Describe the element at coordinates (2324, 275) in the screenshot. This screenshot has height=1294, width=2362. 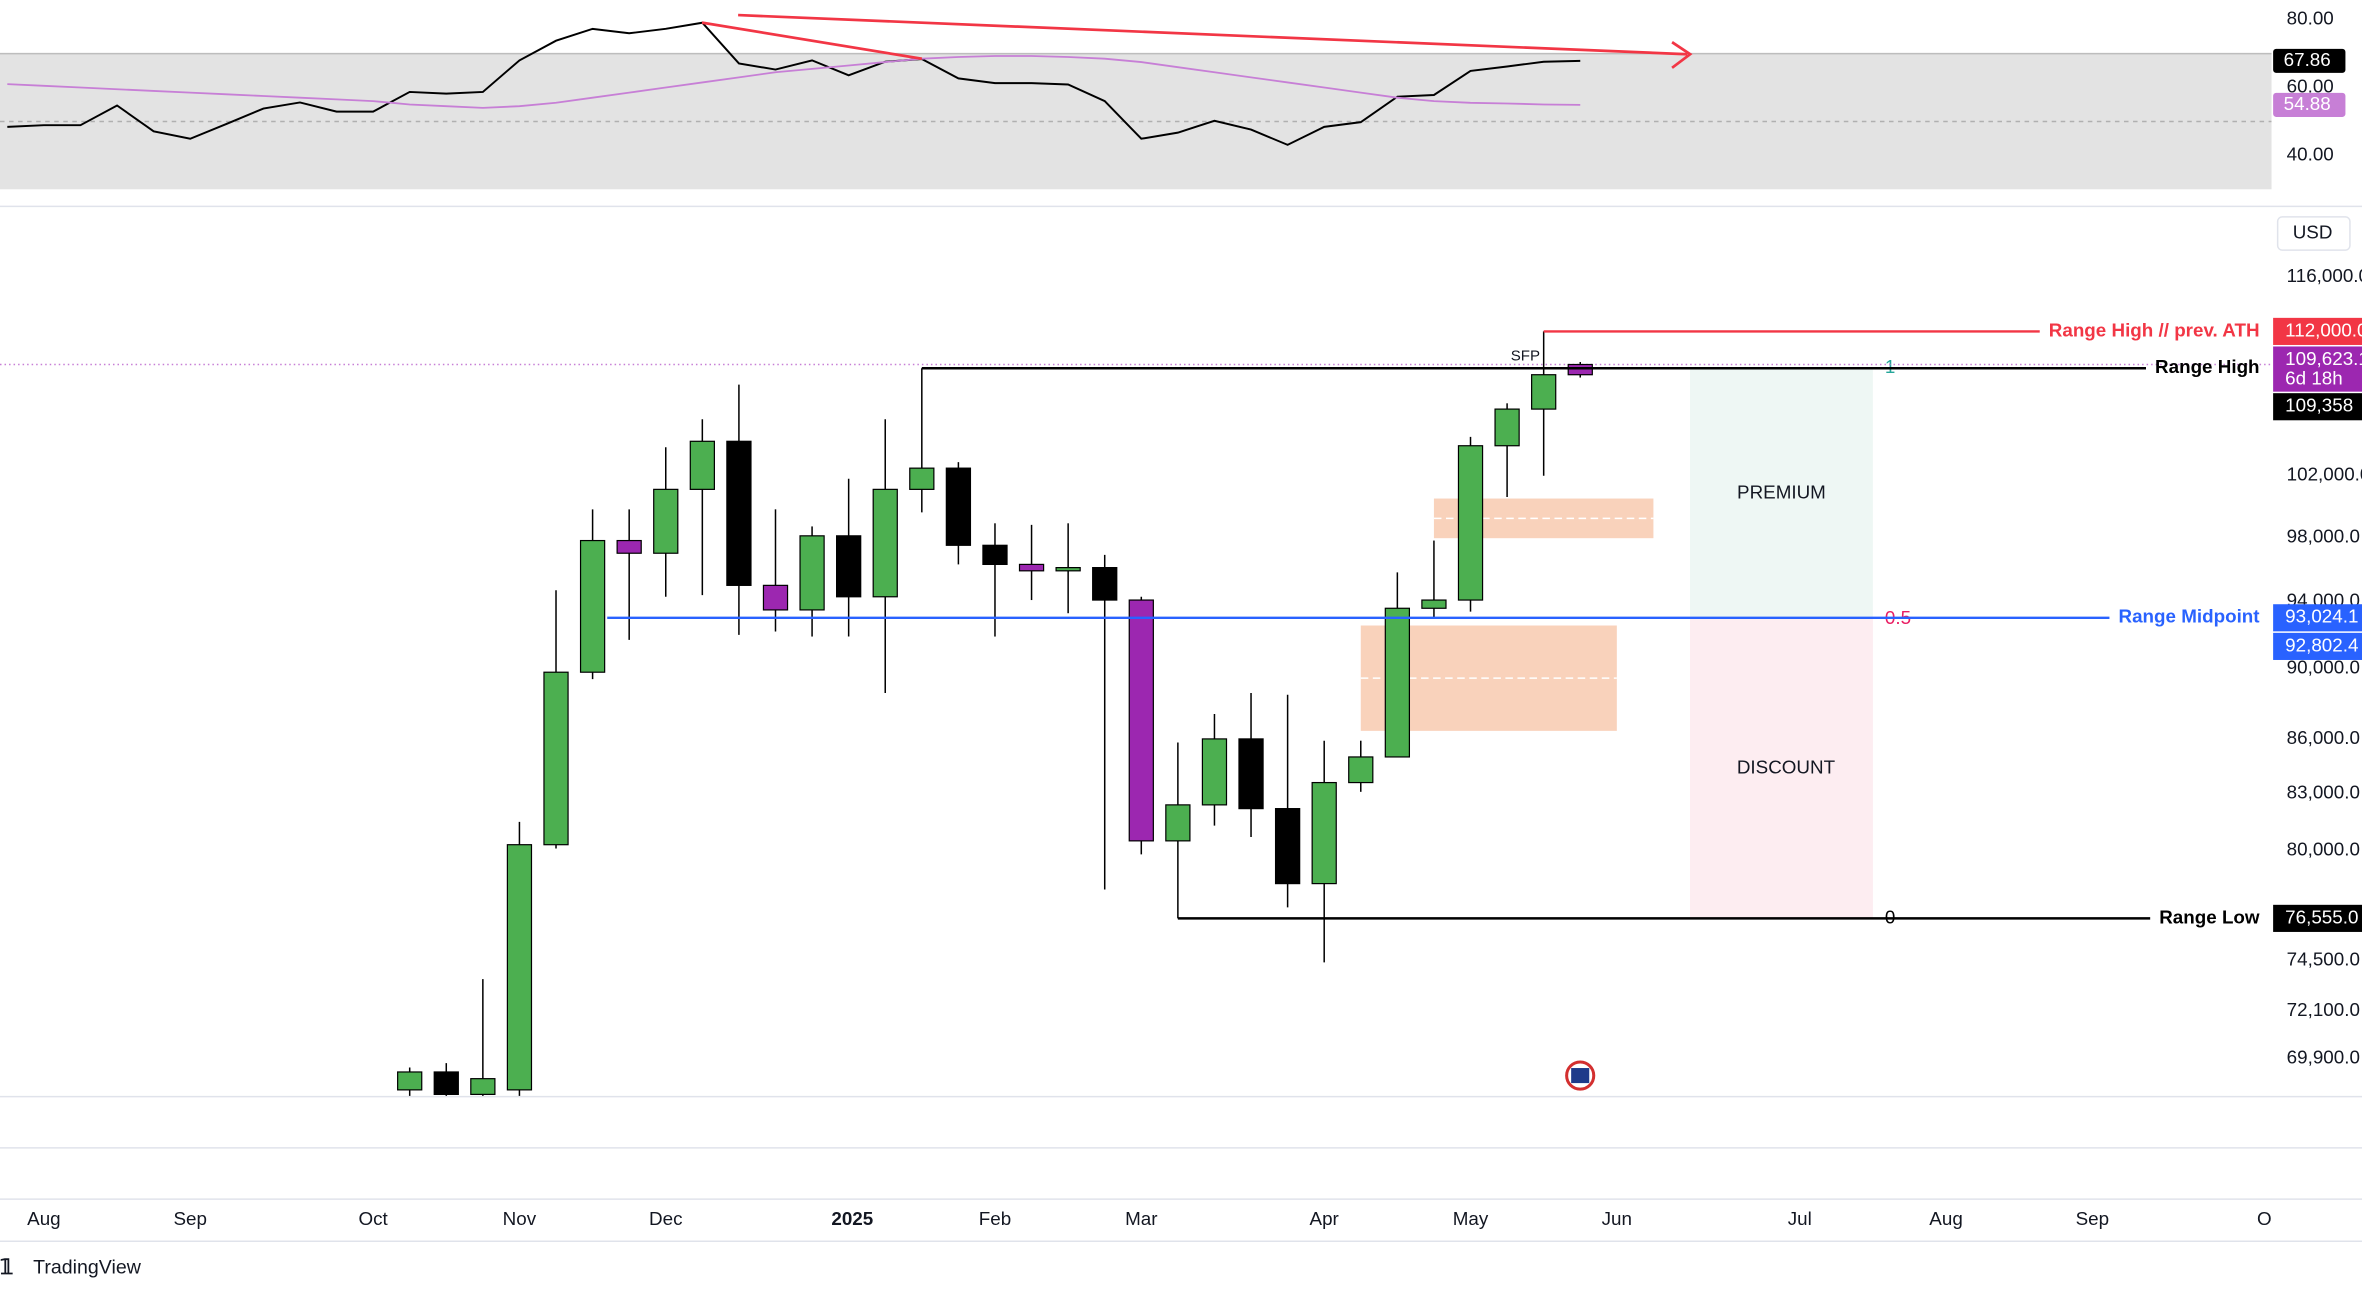
I see `y-tick-label: 116,000.0` at that location.